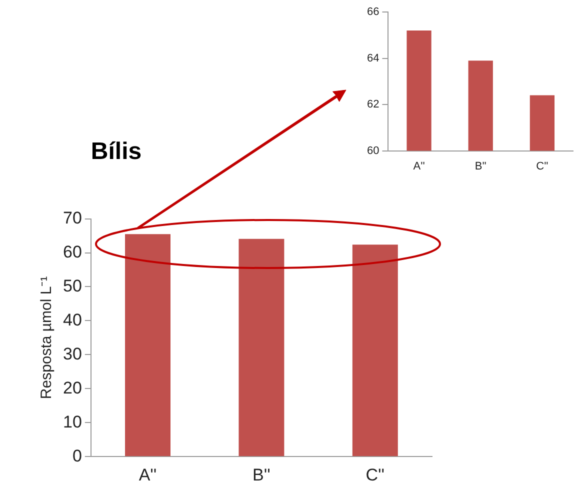  Describe the element at coordinates (373, 12) in the screenshot. I see `y-tick-label: 66` at that location.